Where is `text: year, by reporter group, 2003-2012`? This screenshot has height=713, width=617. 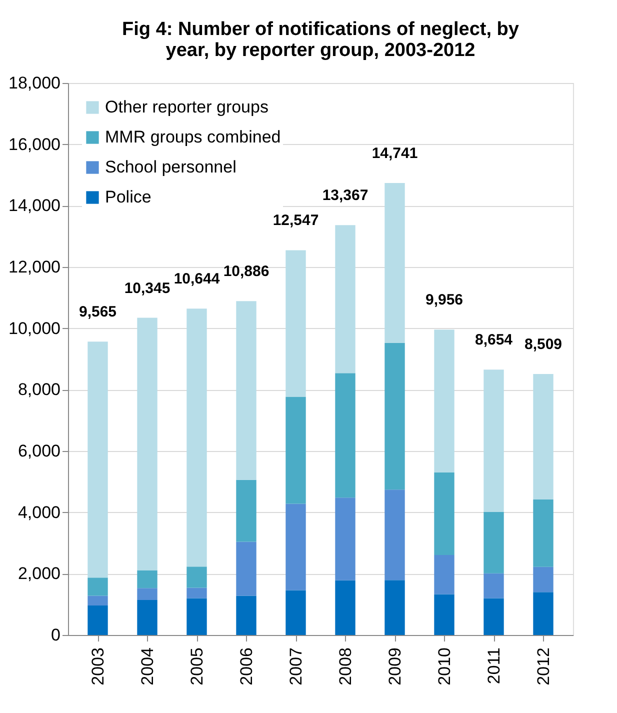
text: year, by reporter group, 2003-2012 is located at coordinates (321, 50).